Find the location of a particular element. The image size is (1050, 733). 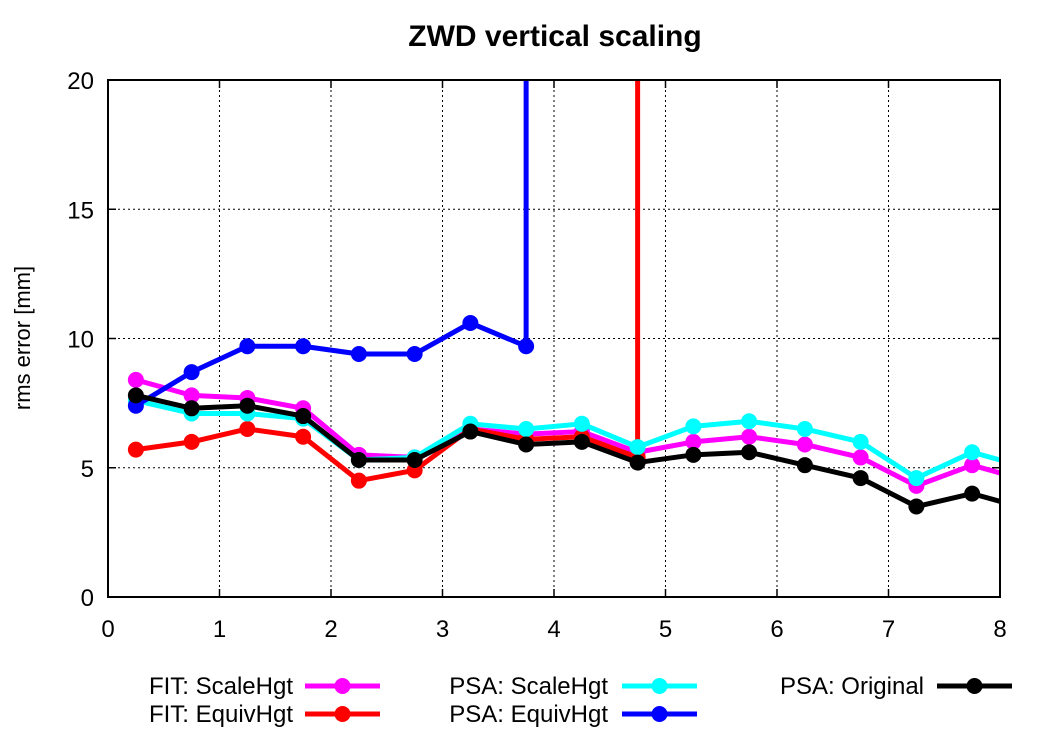

y-tick-label: 5 is located at coordinates (87, 469).